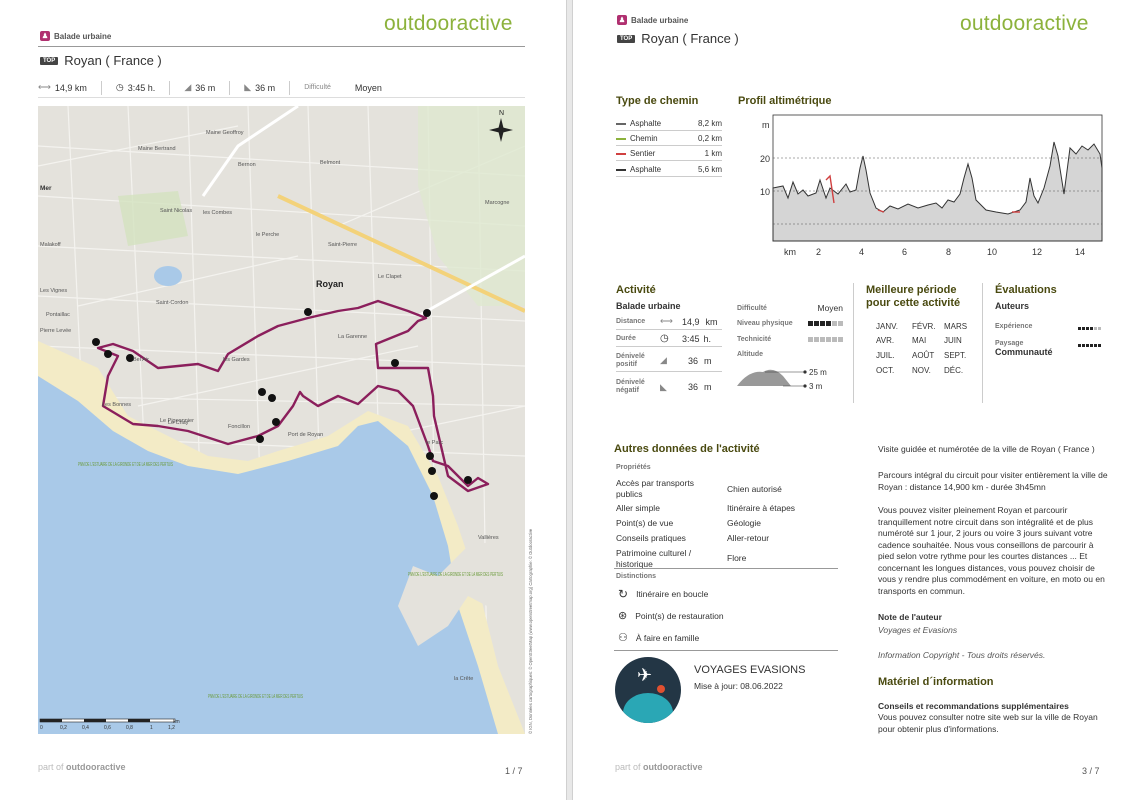 This screenshot has width=1140, height=800. I want to click on distinction-item: ⚇ À faire en famille, so click(659, 638).